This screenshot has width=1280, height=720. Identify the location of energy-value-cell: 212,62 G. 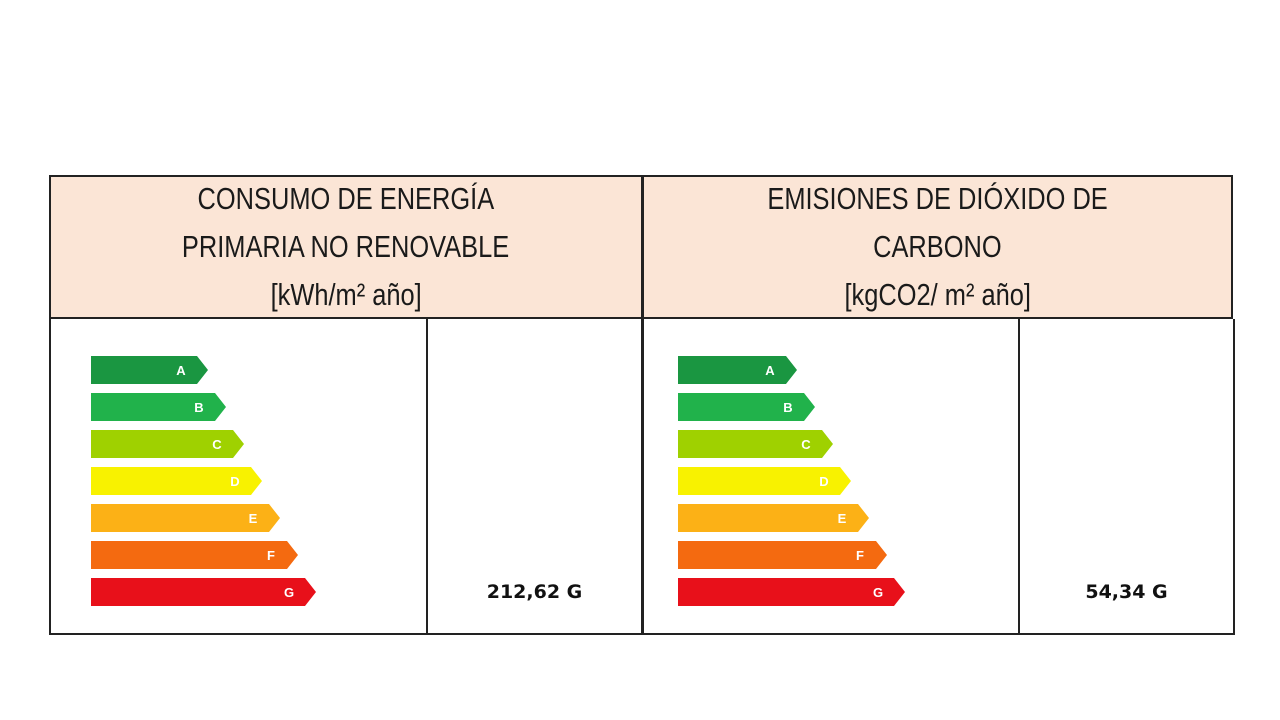
(534, 477).